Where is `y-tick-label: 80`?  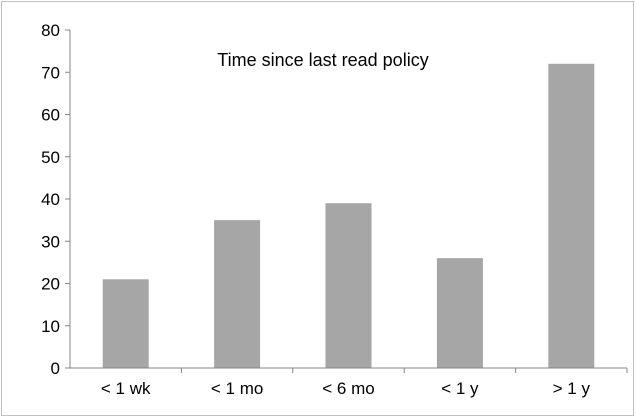
y-tick-label: 80 is located at coordinates (50, 30).